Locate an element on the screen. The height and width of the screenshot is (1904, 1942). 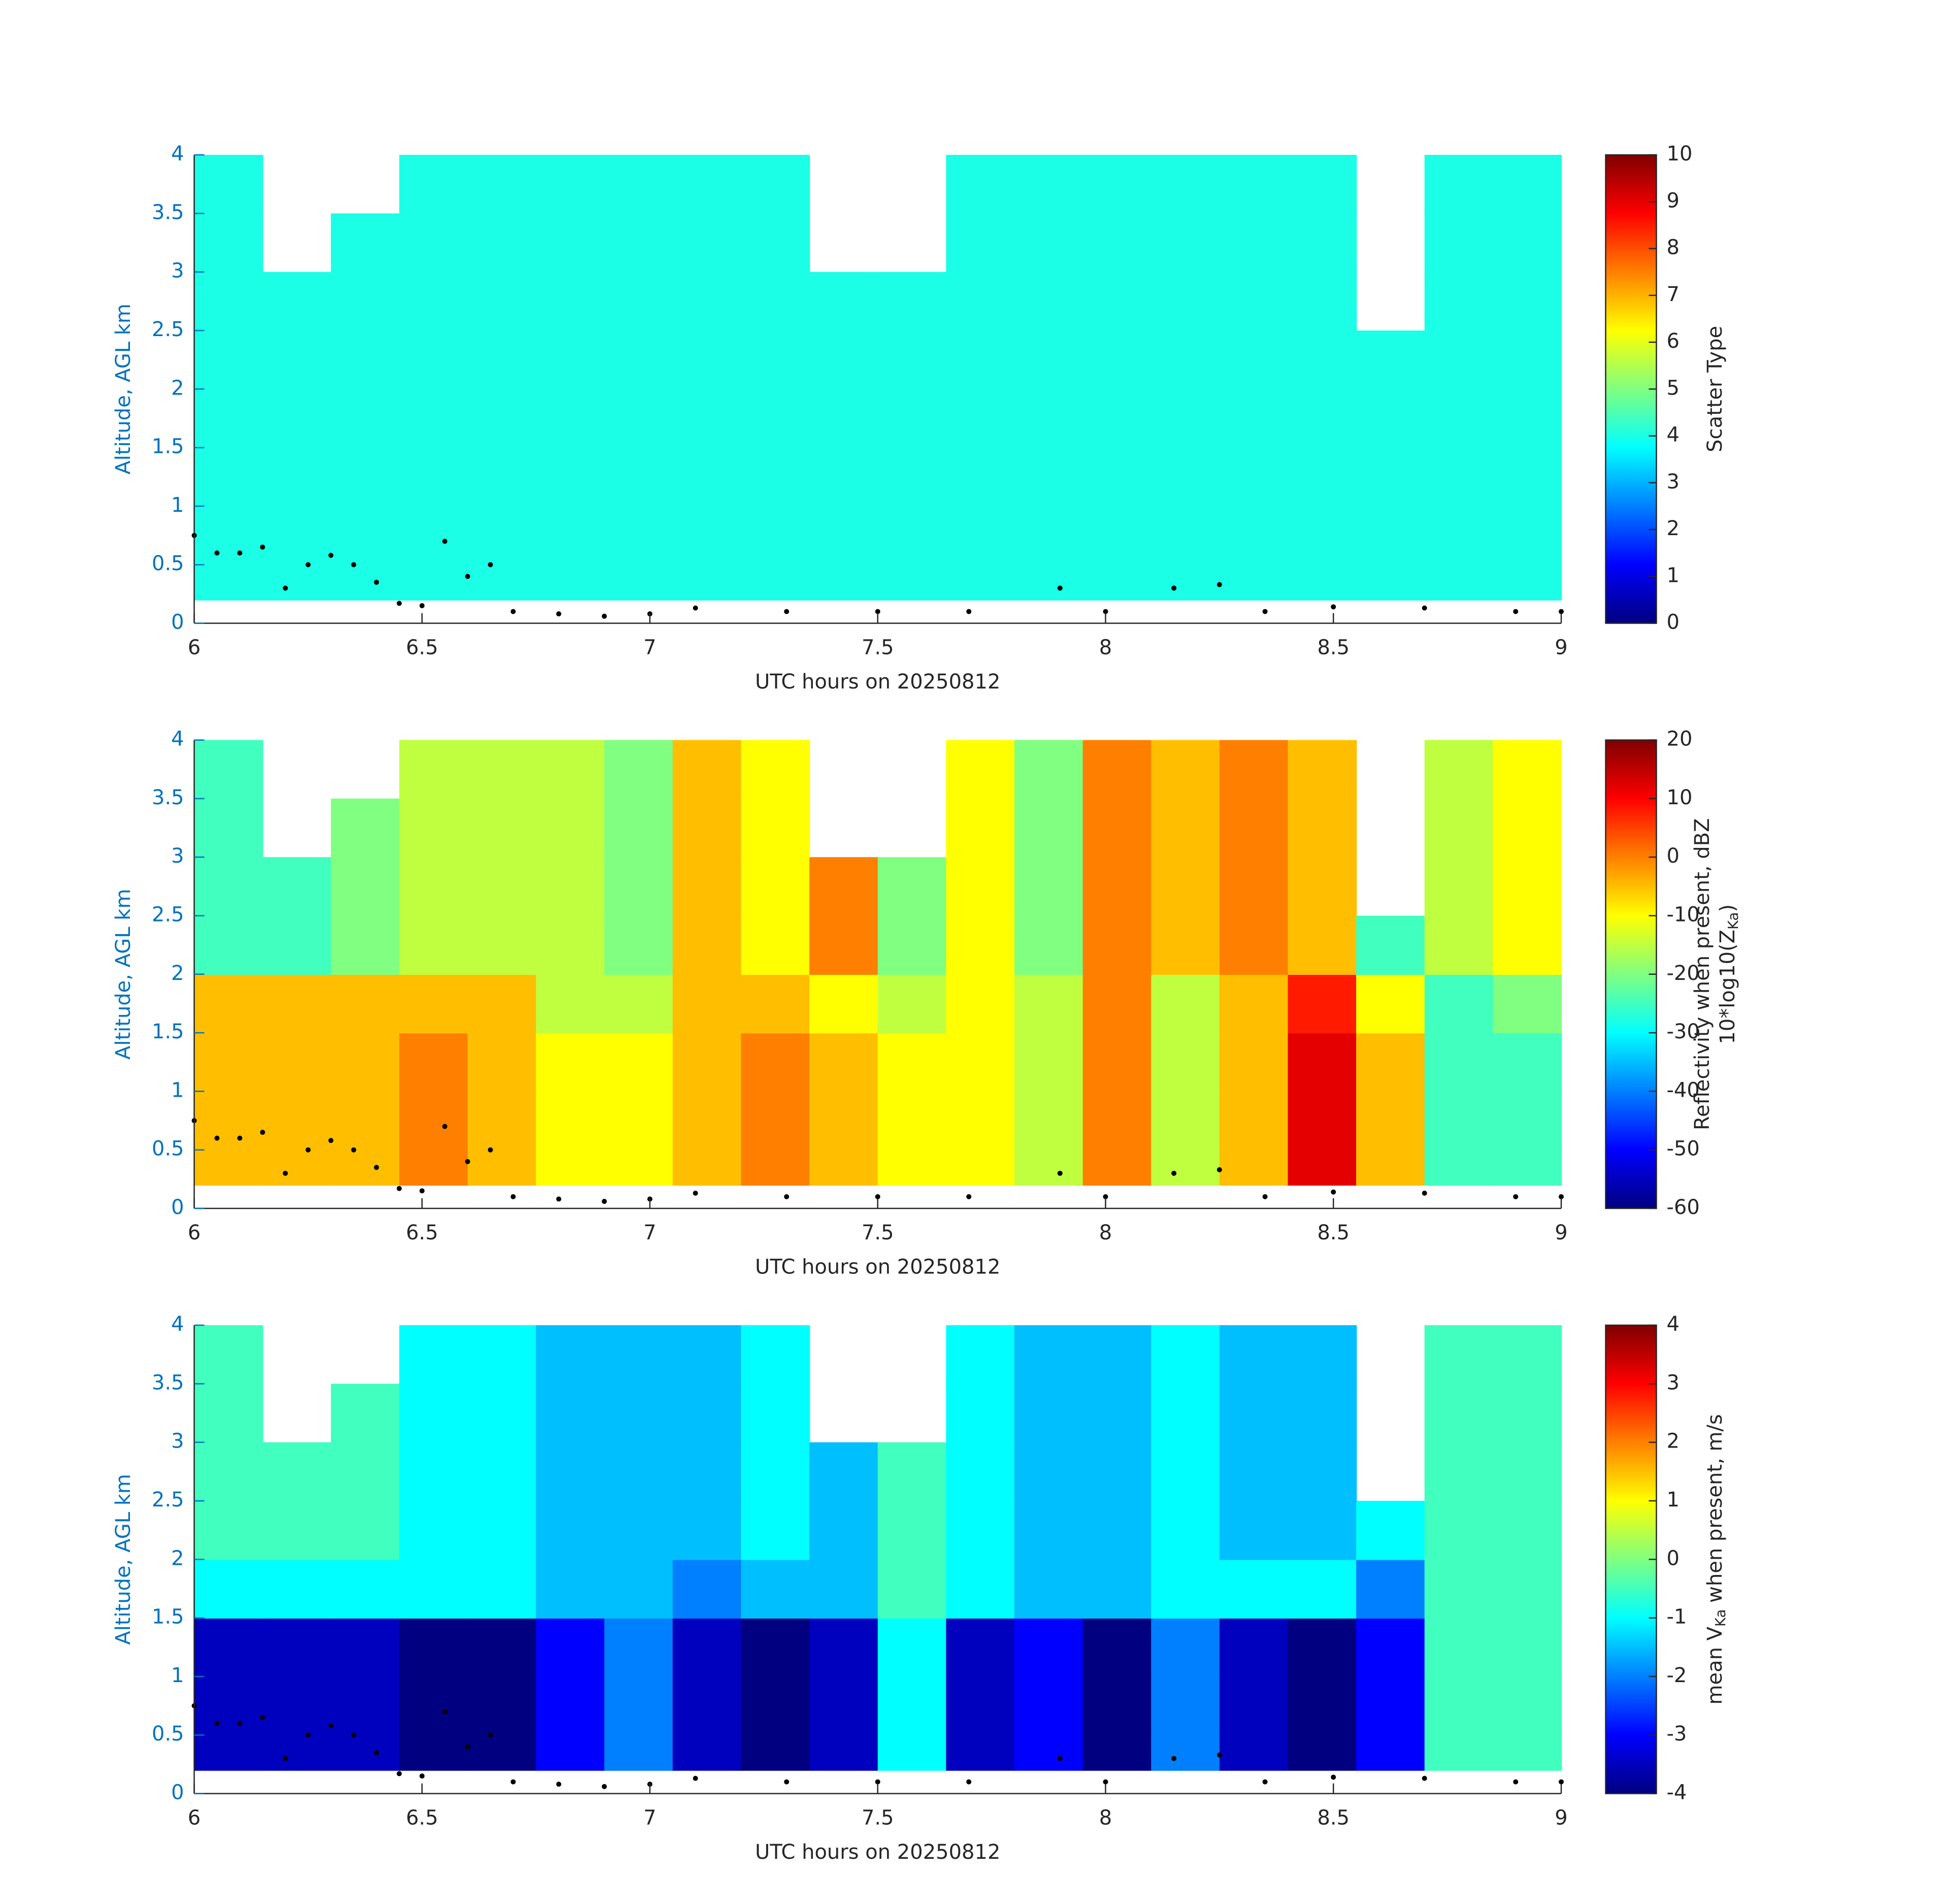
colorbar-tick-label: -60 is located at coordinates (1683, 1207).